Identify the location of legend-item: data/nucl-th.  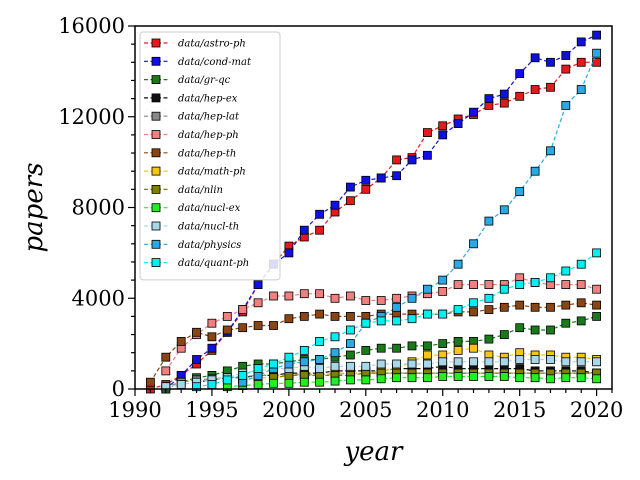
(191, 227).